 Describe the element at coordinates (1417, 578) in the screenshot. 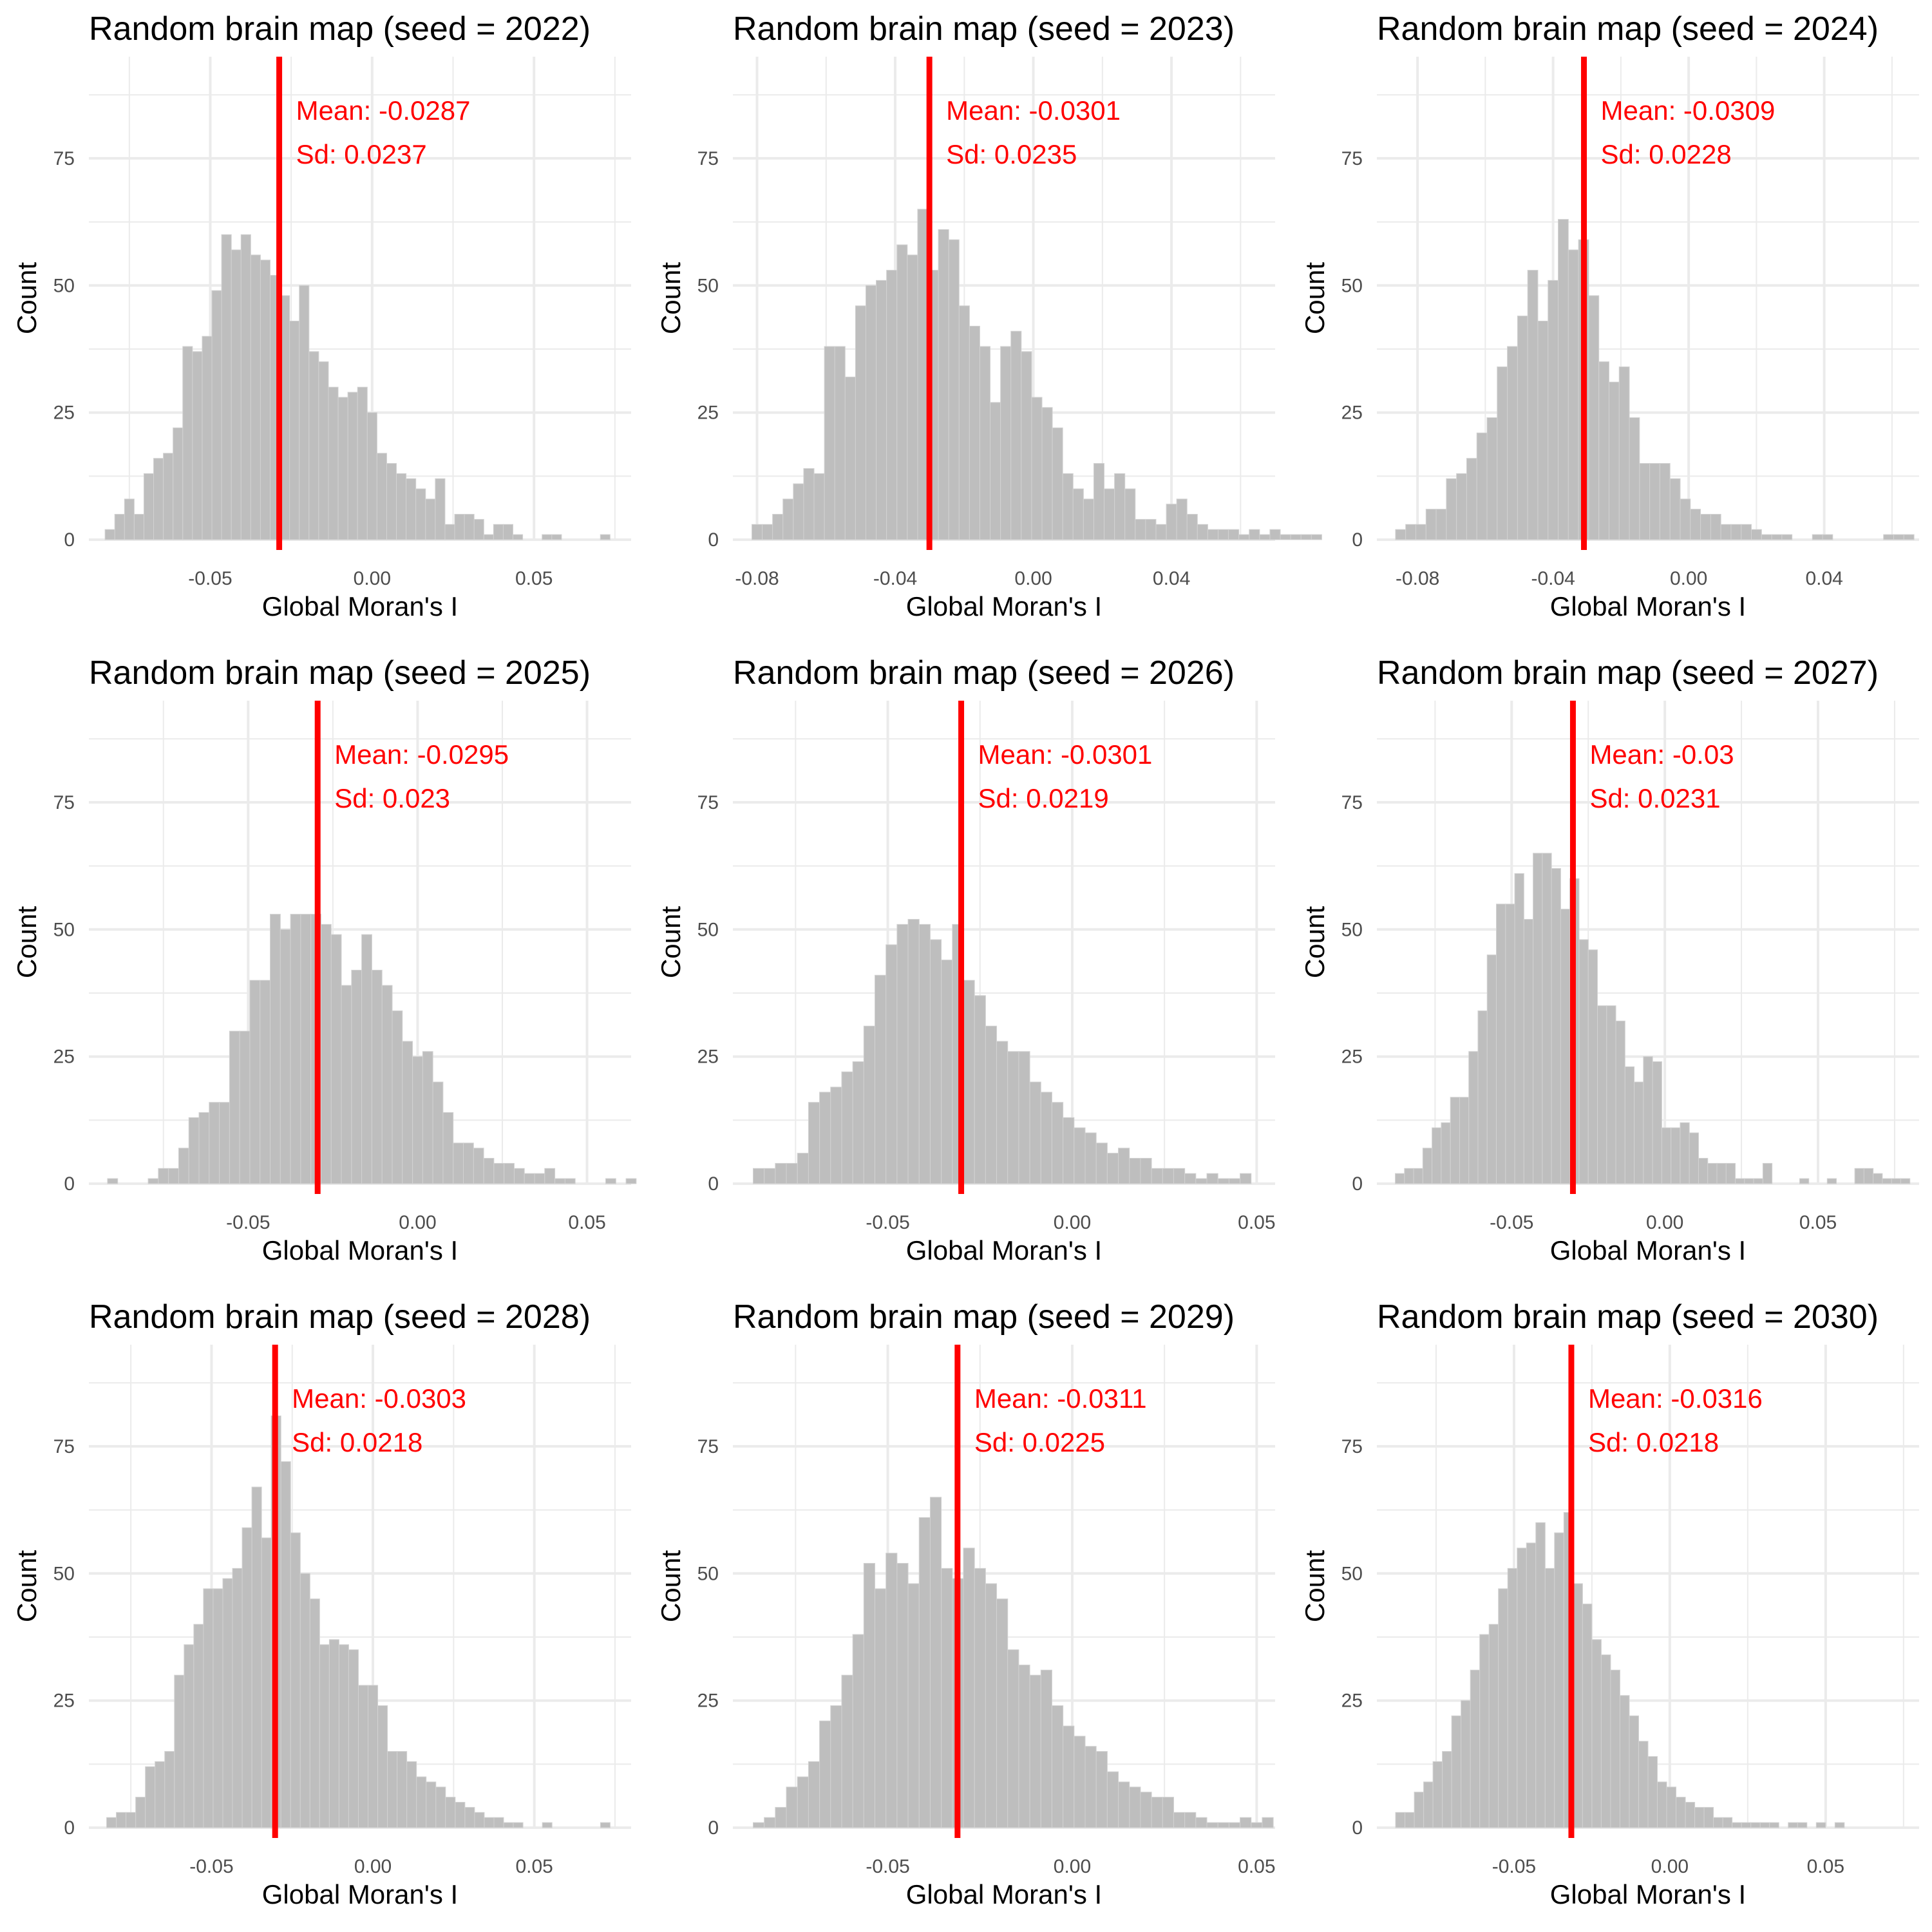

I see `x-tick-label: -0.08` at that location.